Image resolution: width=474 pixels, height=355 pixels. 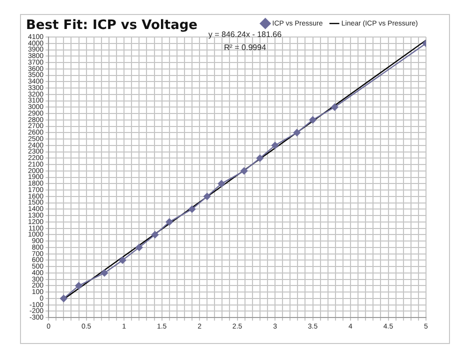 What do you see at coordinates (245, 48) in the screenshot?
I see `annotation: R² = 0.9994` at bounding box center [245, 48].